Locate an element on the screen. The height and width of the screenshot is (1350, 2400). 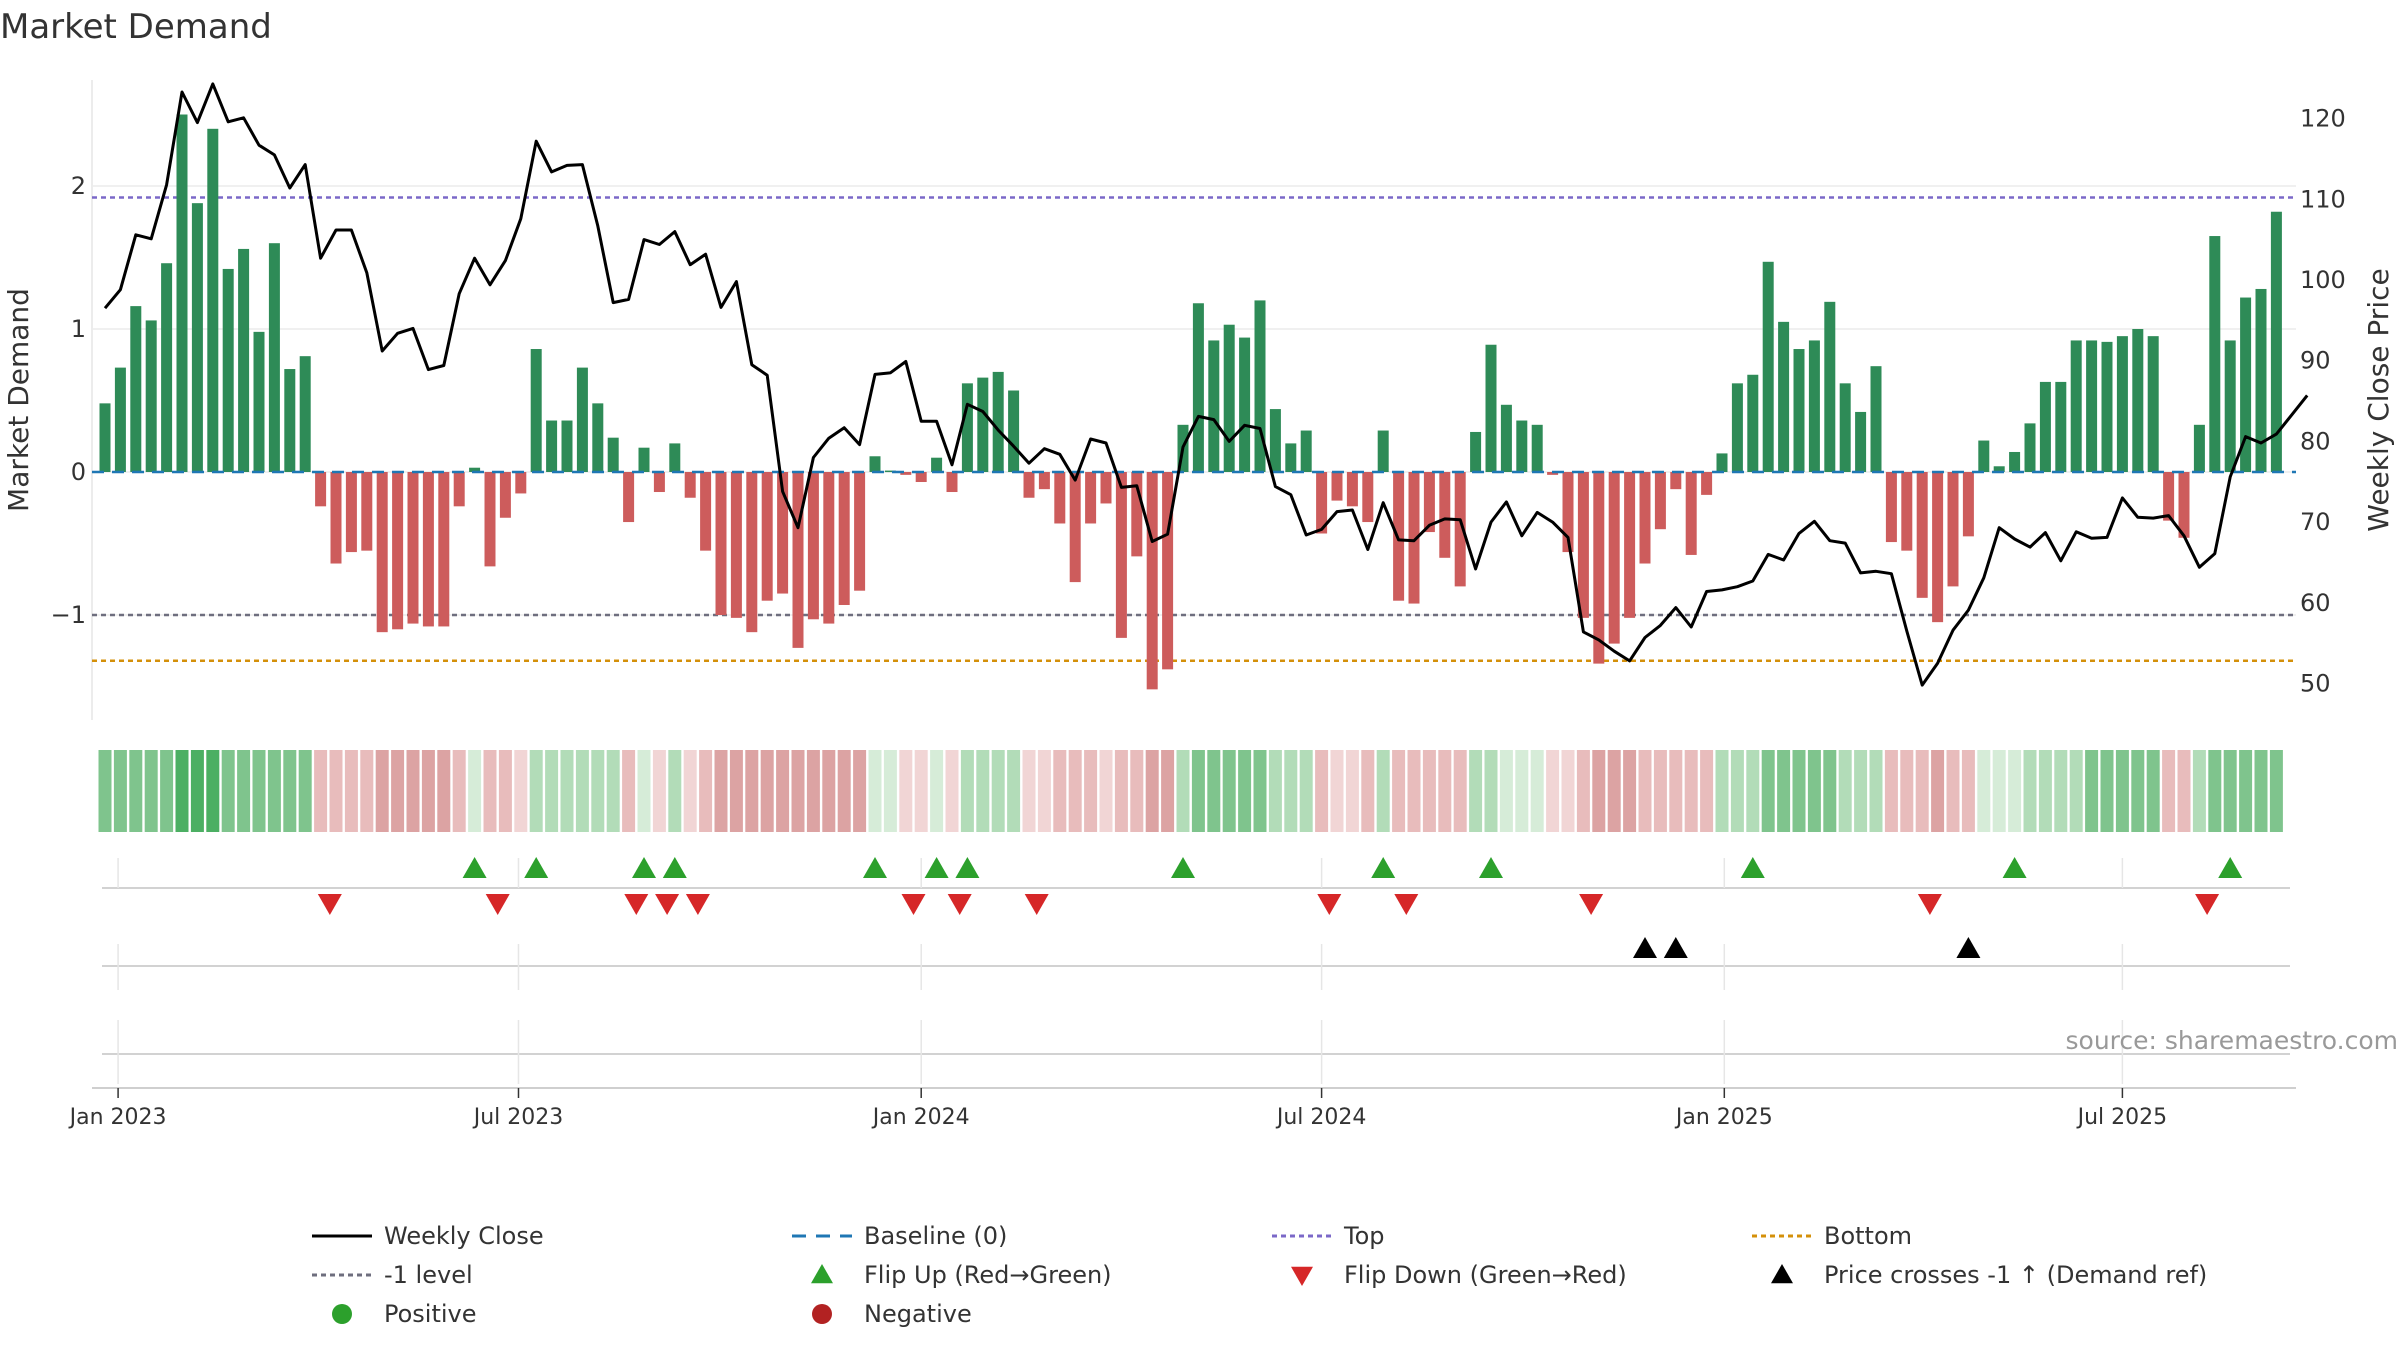
left-tick-label: 1 is located at coordinates (78, 329).